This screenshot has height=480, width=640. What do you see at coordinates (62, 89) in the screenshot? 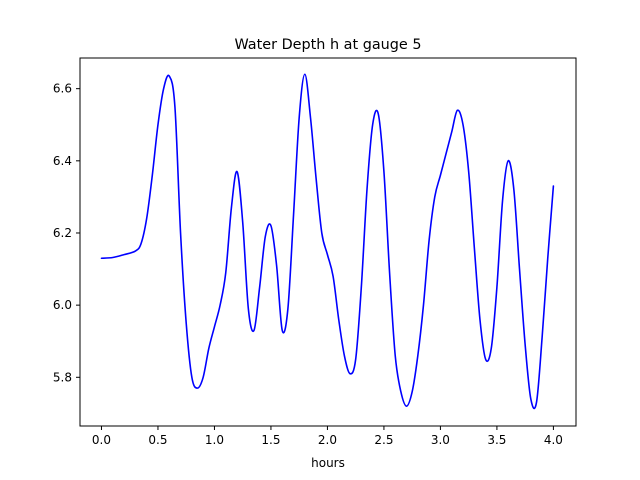
I see `y-tick-label: 6.6` at bounding box center [62, 89].